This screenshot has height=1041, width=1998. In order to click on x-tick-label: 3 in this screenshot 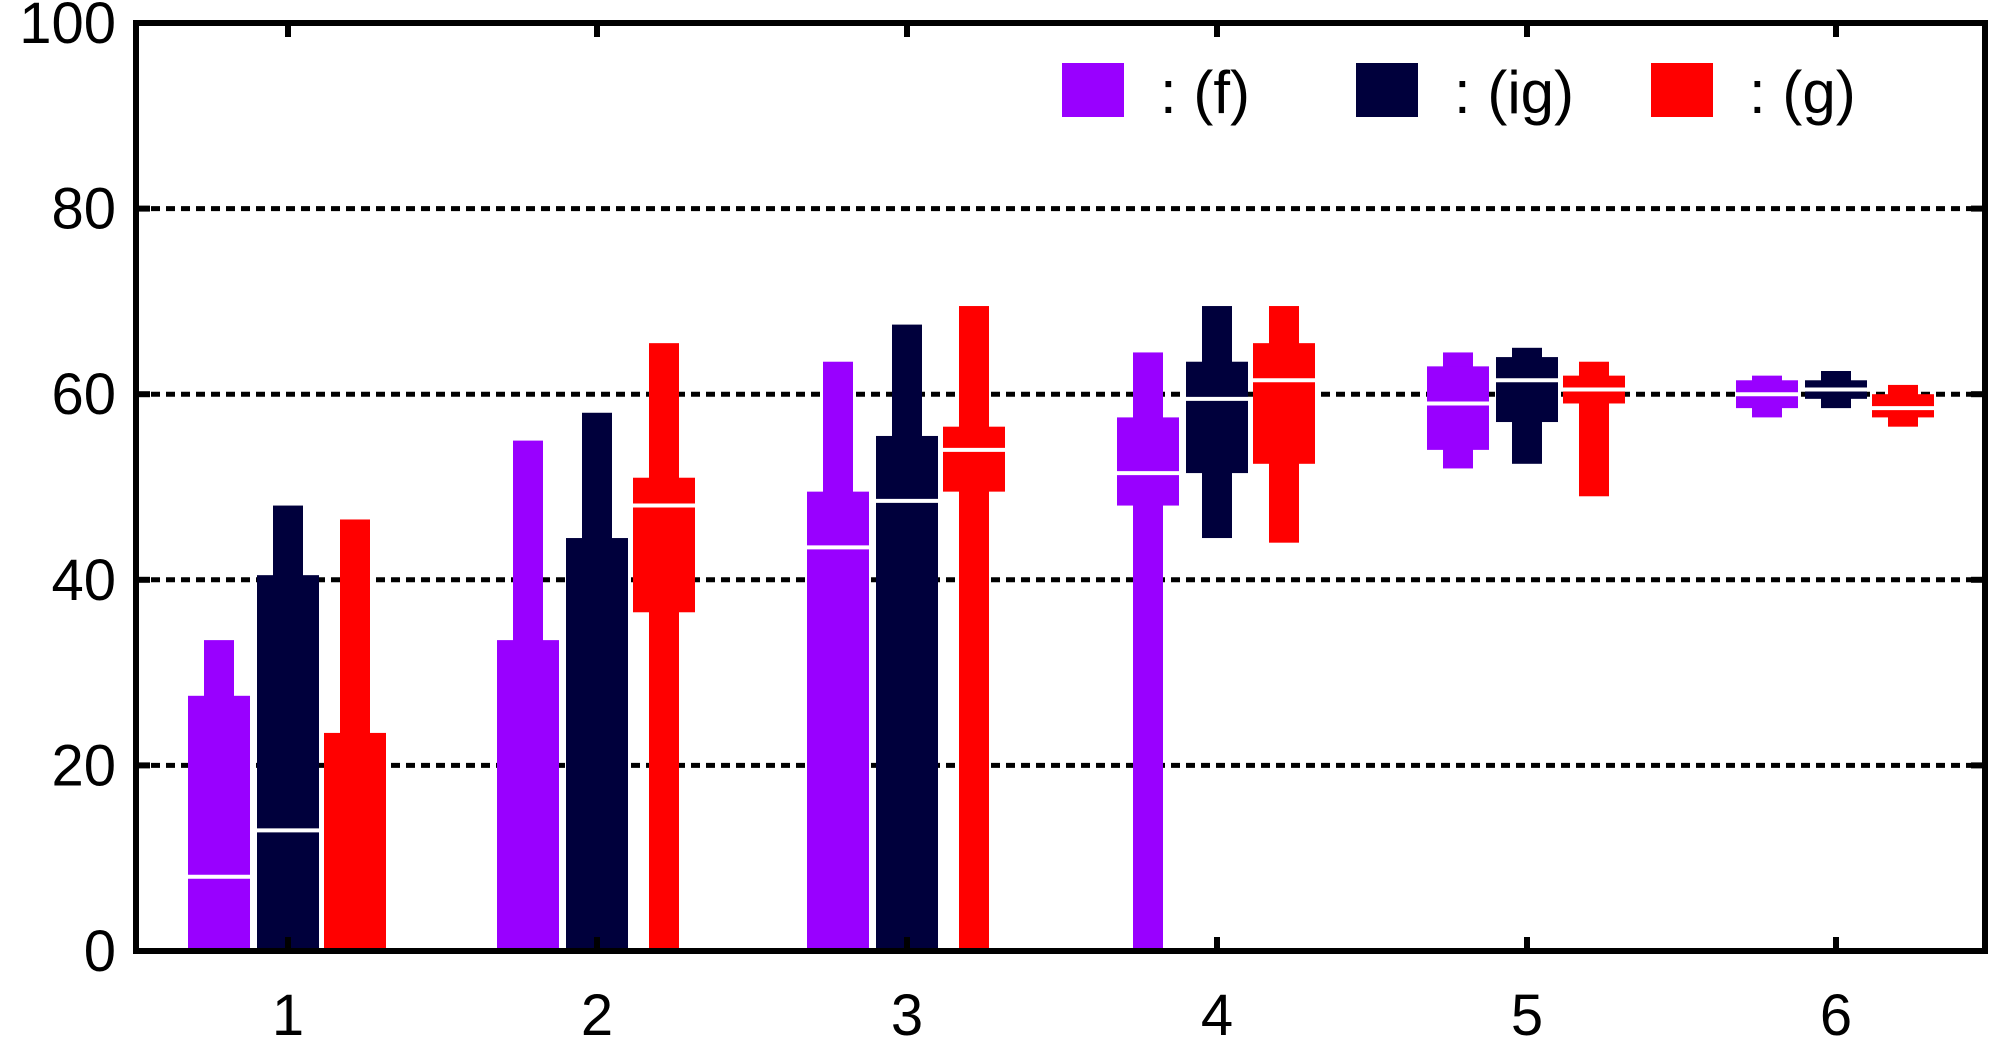, I will do `click(907, 1012)`.